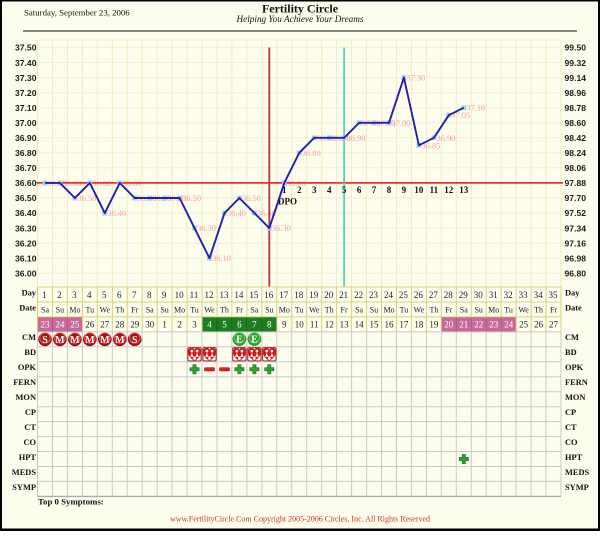 The height and width of the screenshot is (536, 600). Describe the element at coordinates (576, 78) in the screenshot. I see `svg-text: 99.14` at that location.